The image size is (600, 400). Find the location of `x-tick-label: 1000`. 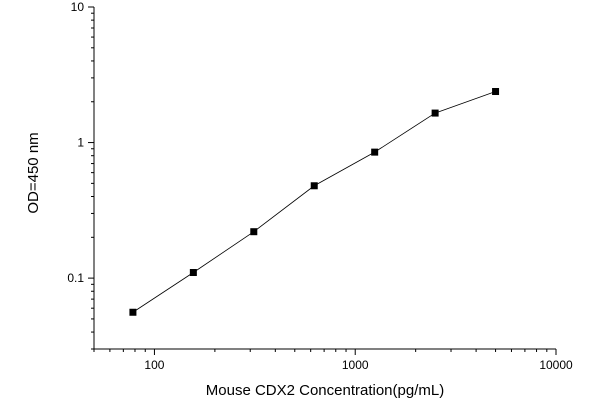

x-tick-label: 1000 is located at coordinates (355, 365).